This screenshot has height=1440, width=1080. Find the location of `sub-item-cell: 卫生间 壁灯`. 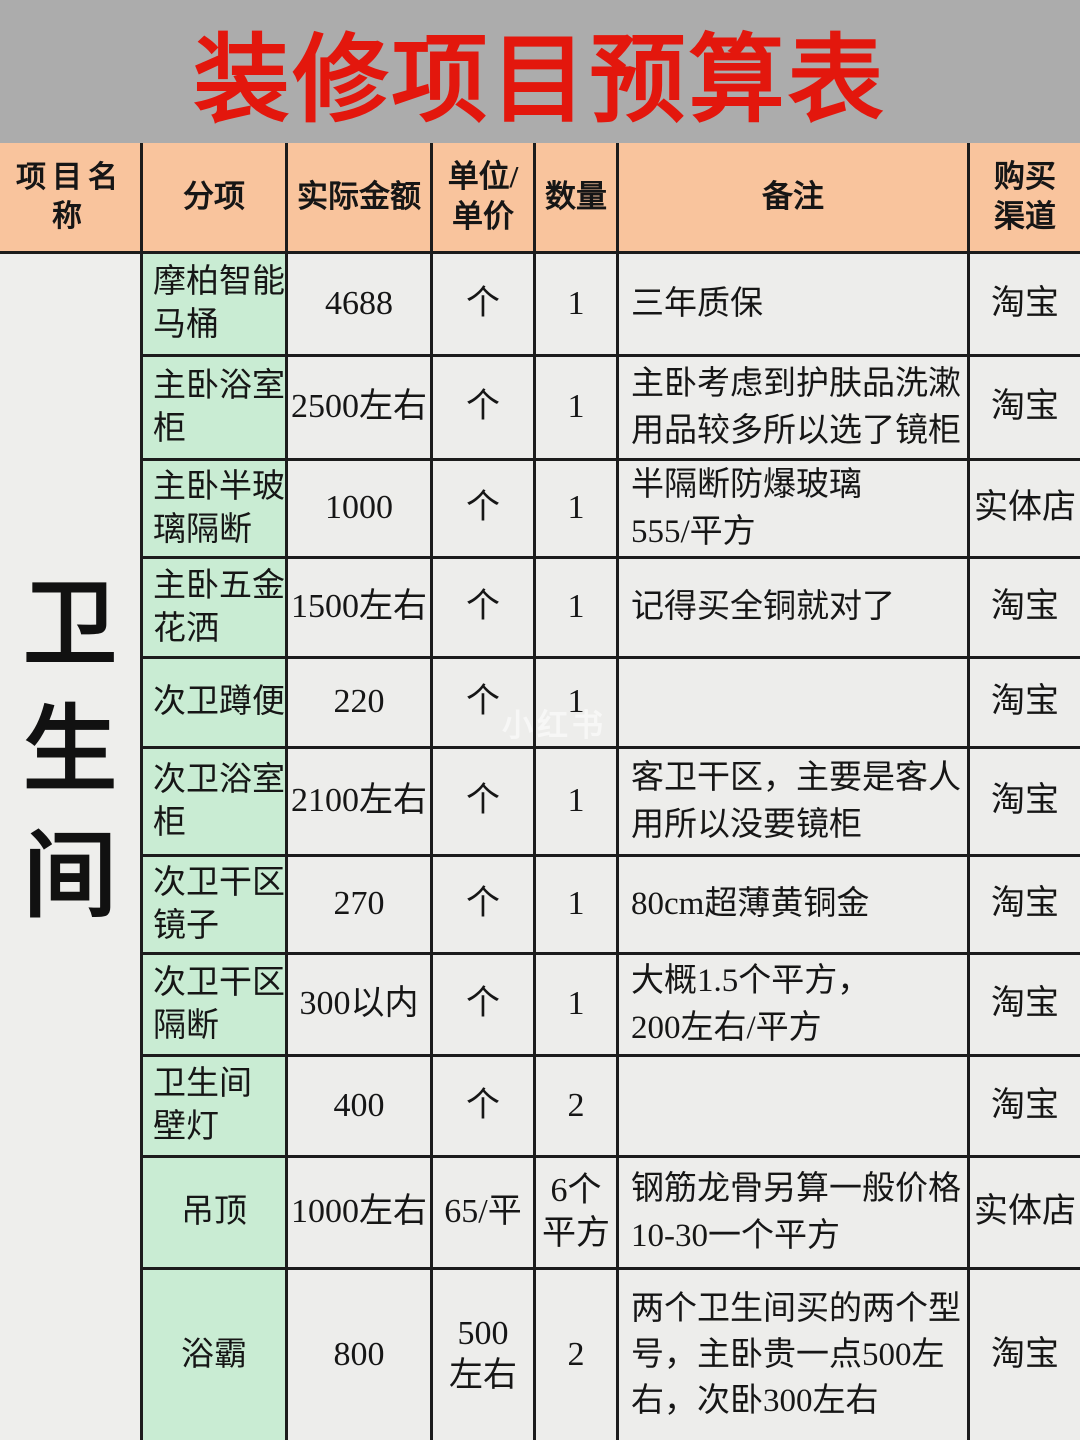

sub-item-cell: 卫生间 壁灯 is located at coordinates (214, 1106).